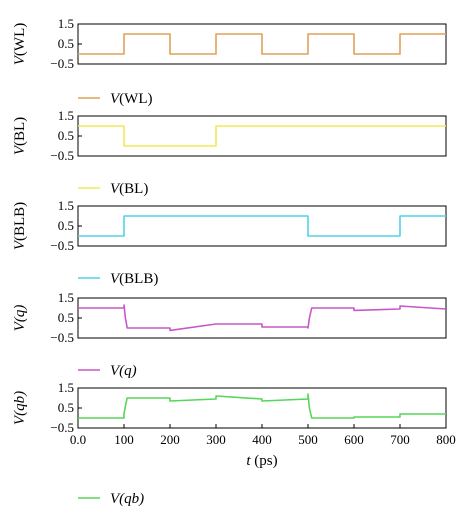 The image size is (474, 524). Describe the element at coordinates (262, 439) in the screenshot. I see `x-tick-label: 400` at that location.